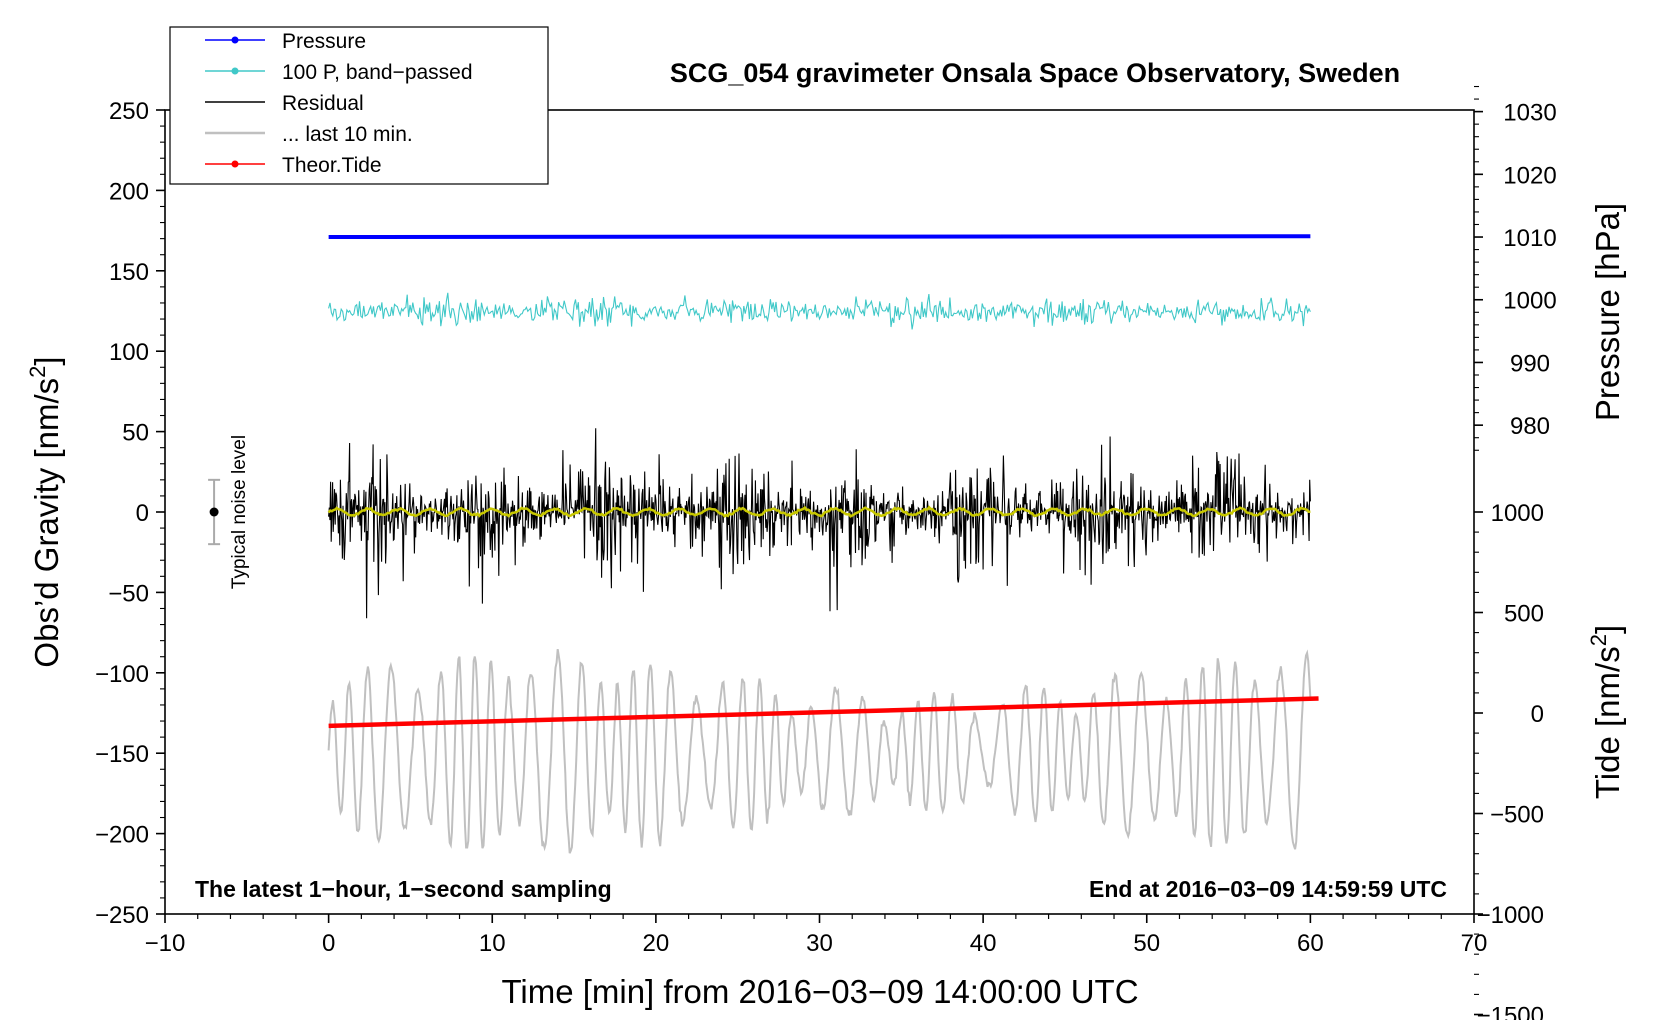 This screenshot has width=1660, height=1025. Describe the element at coordinates (1606, 712) in the screenshot. I see `tide-axis-label: Tide [nm/s2]` at that location.